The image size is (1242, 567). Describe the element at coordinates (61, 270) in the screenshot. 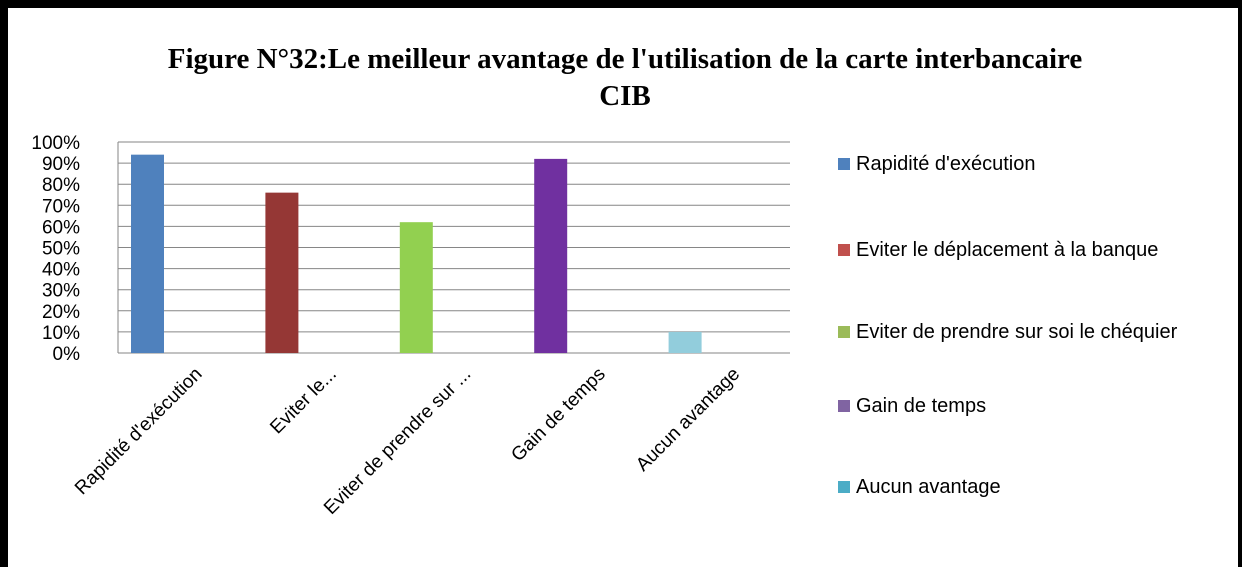

I see `y-tick-label: 40%` at that location.